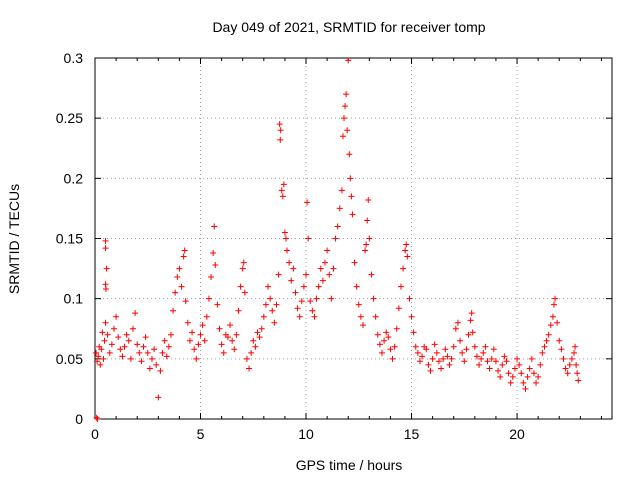  What do you see at coordinates (74, 299) in the screenshot?
I see `y-tick-label: 0.1` at bounding box center [74, 299].